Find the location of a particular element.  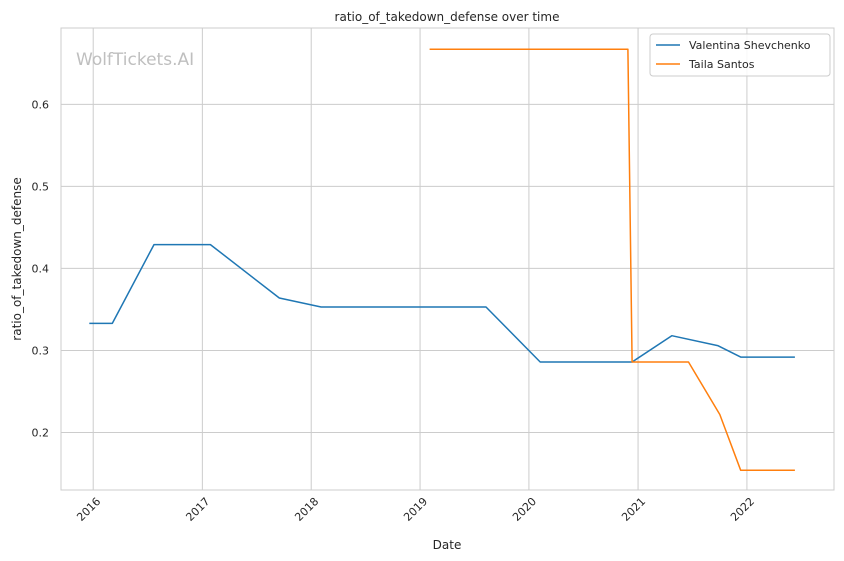

y-axis-label: ratio_of_takedown_defense is located at coordinates (17, 258).